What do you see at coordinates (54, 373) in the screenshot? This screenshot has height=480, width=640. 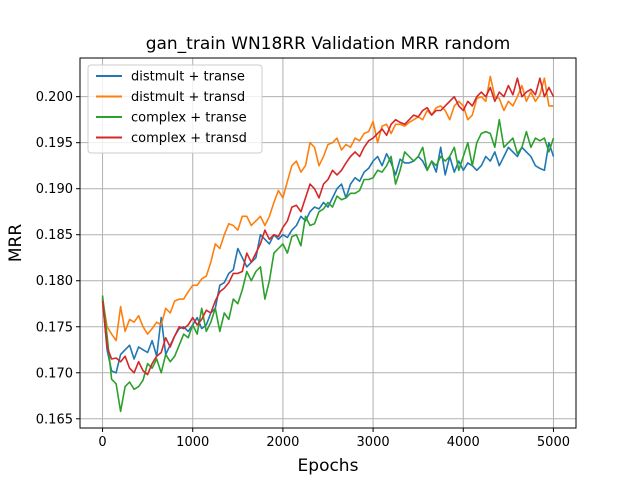 I see `y-tick-label: 0.170` at bounding box center [54, 373].